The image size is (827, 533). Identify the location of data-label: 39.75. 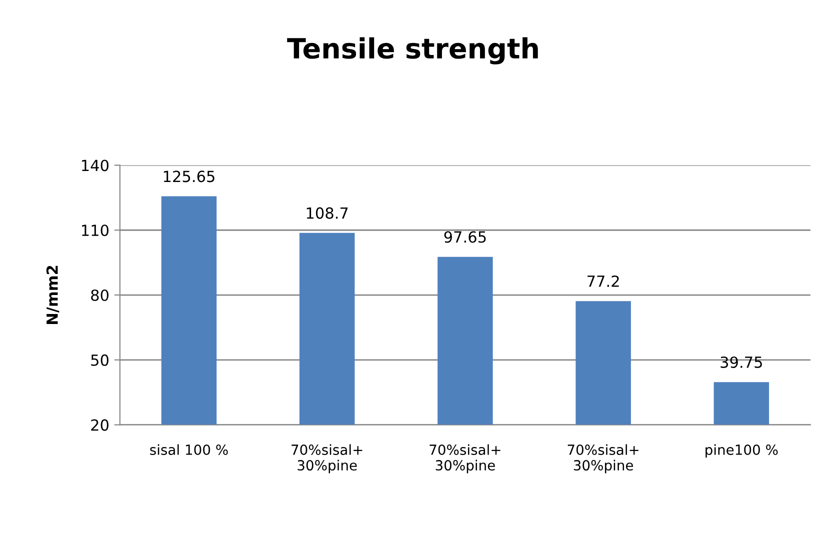
(741, 362).